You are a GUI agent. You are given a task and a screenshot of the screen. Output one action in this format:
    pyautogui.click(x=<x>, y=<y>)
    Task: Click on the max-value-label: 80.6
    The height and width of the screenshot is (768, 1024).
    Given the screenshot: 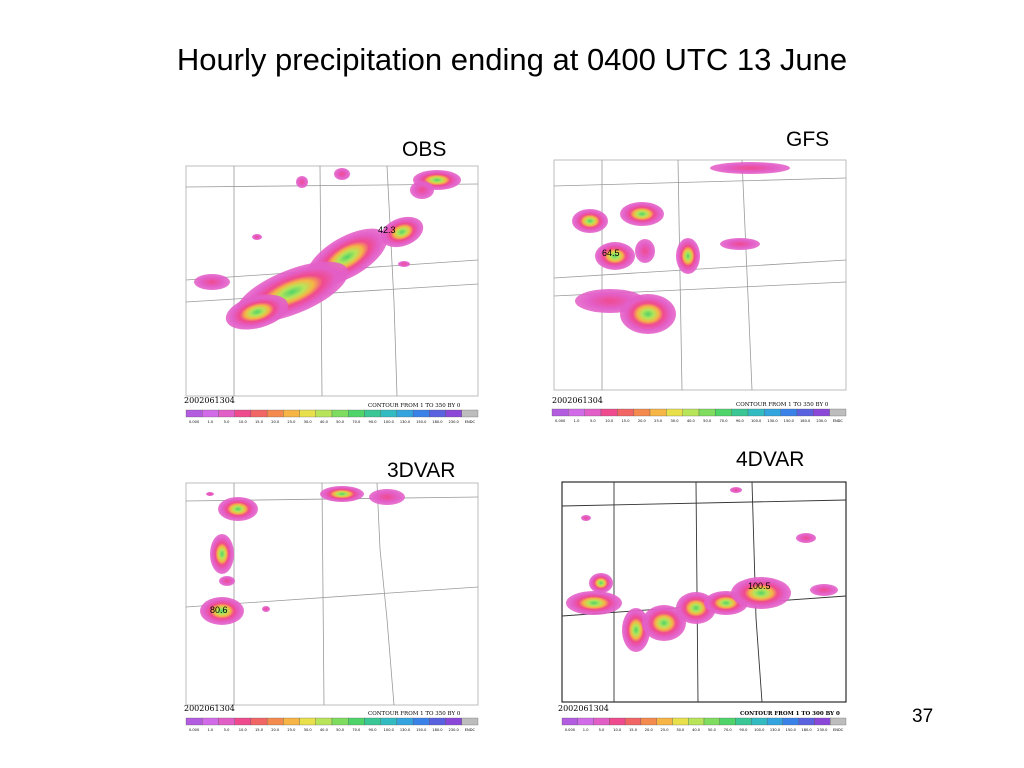 What is the action you would take?
    pyautogui.click(x=219, y=610)
    